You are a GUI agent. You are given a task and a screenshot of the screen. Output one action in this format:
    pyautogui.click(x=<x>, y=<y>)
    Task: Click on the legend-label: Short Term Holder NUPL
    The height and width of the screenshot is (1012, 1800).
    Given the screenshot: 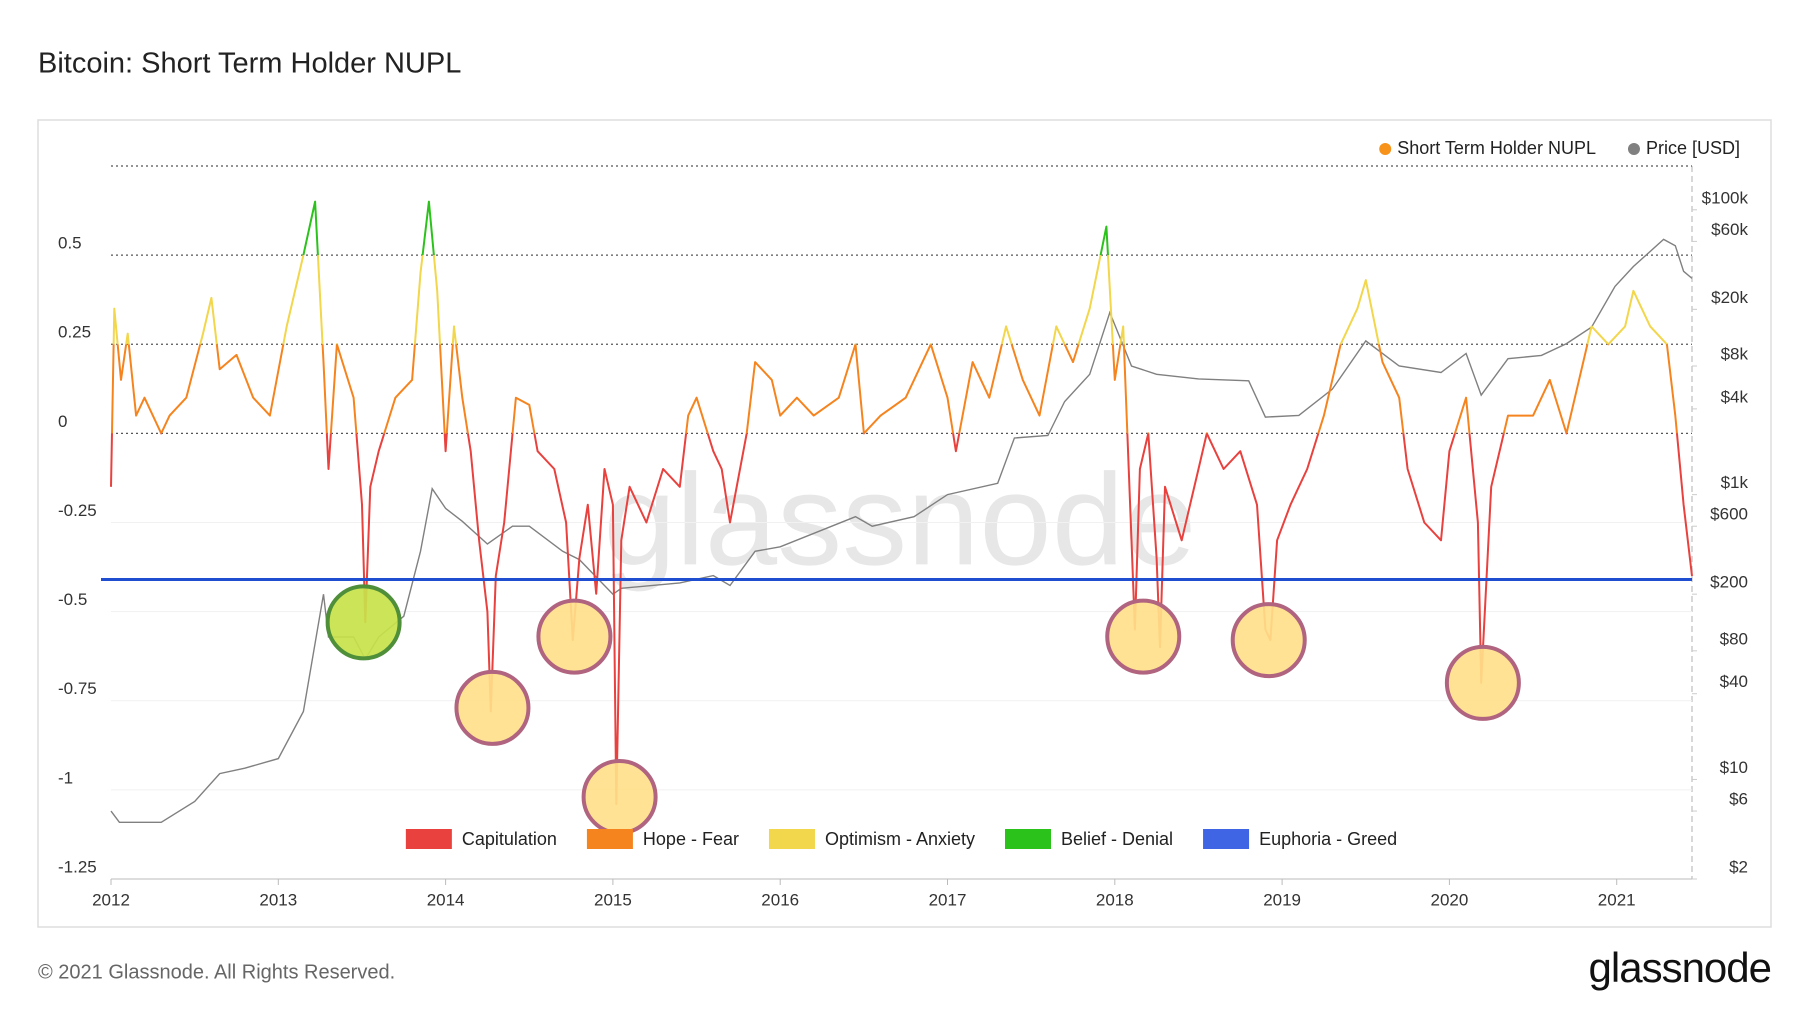 What is the action you would take?
    pyautogui.click(x=1496, y=148)
    